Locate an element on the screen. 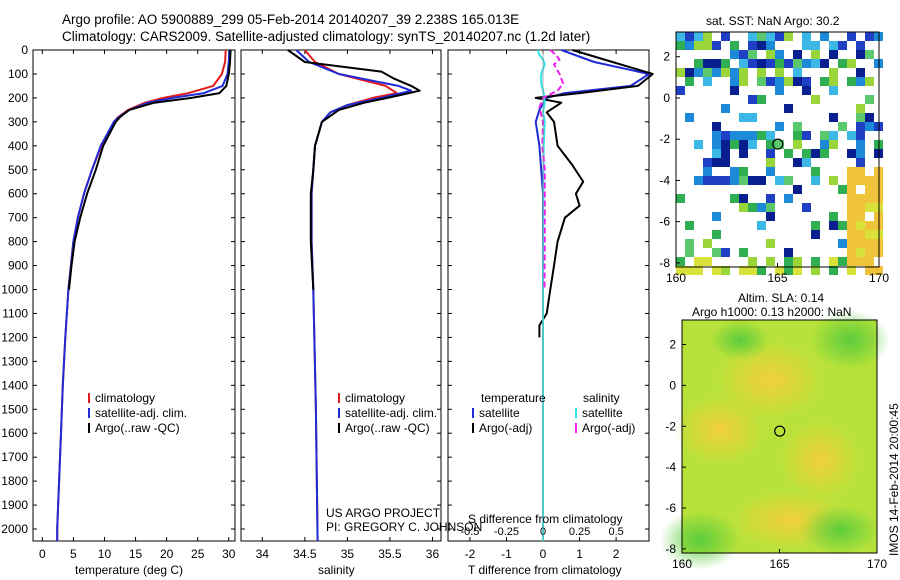  salinity-xtick-label: 34.5 is located at coordinates (305, 554).